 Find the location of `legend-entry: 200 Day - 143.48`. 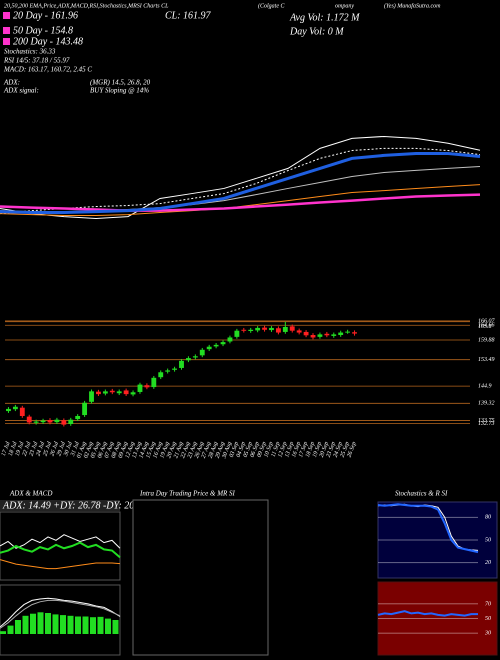

legend-entry: 200 Day - 143.48 is located at coordinates (48, 41).